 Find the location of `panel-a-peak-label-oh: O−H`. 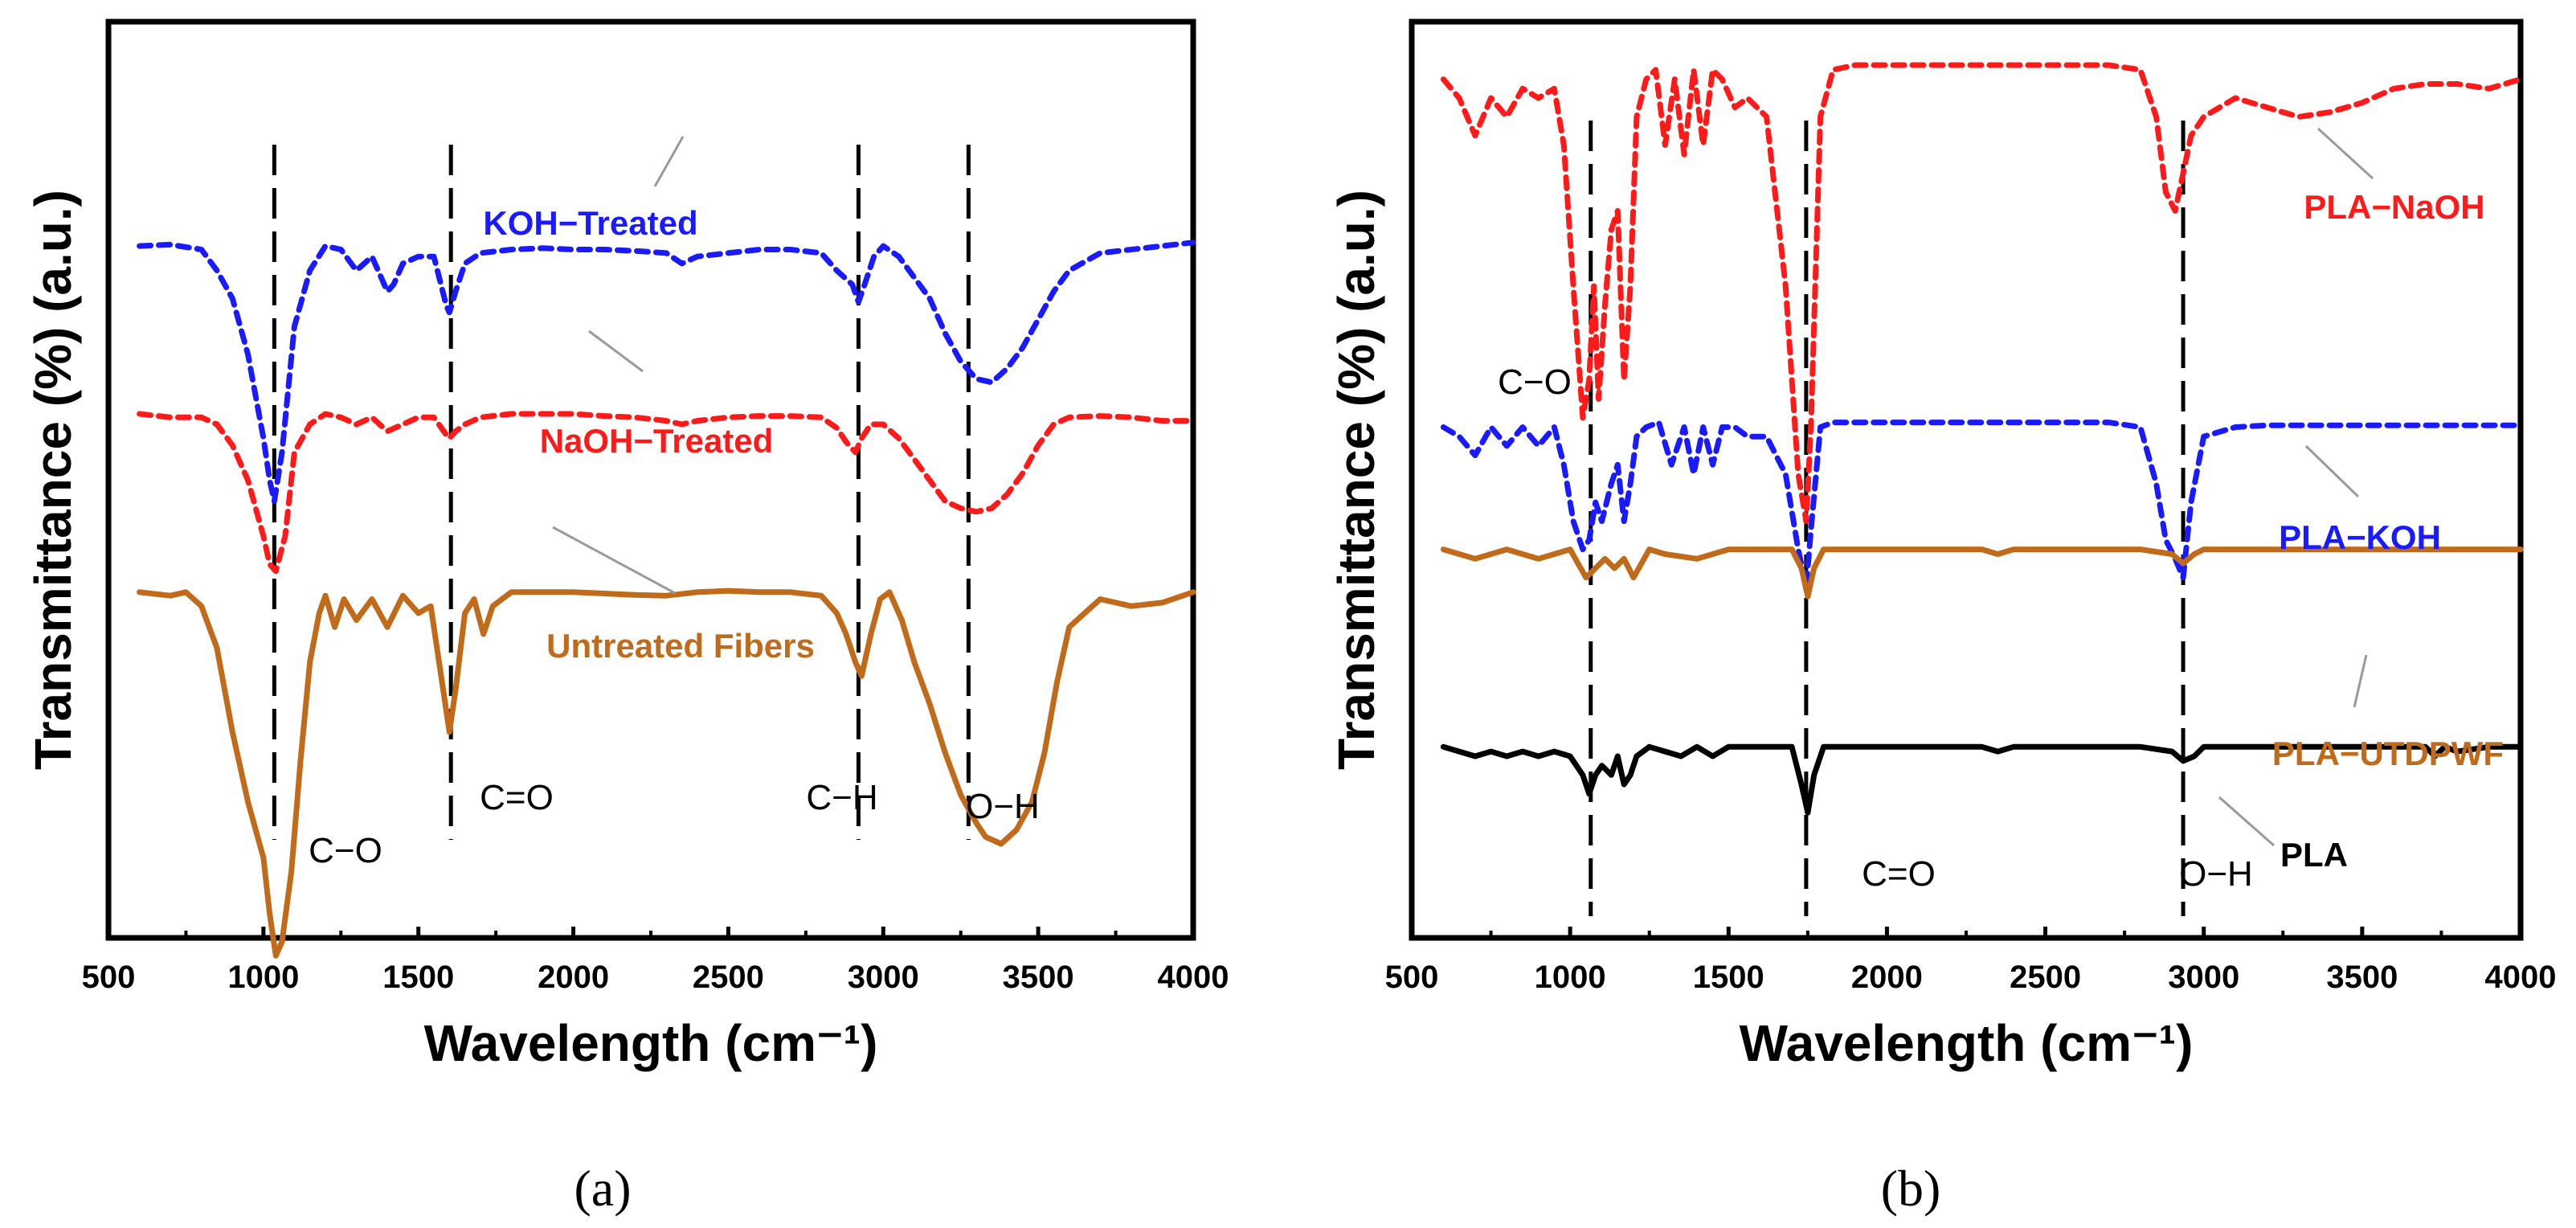

panel-a-peak-label-oh: O−H is located at coordinates (1003, 807).